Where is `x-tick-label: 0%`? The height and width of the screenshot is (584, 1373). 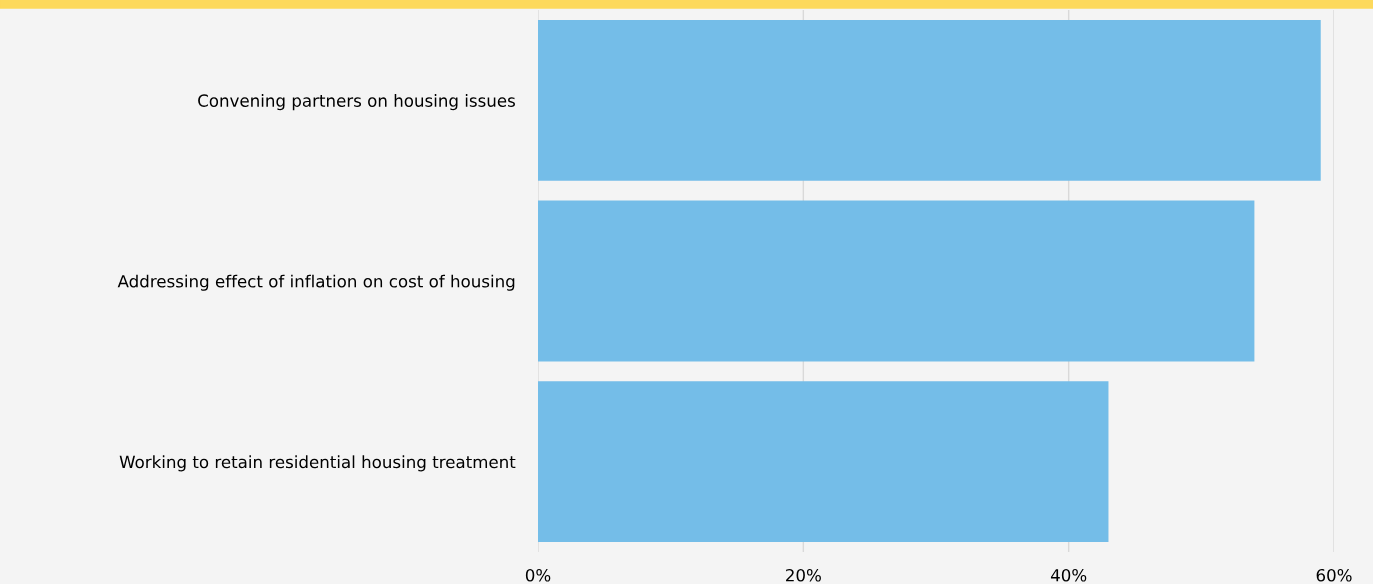 x-tick-label: 0% is located at coordinates (538, 575).